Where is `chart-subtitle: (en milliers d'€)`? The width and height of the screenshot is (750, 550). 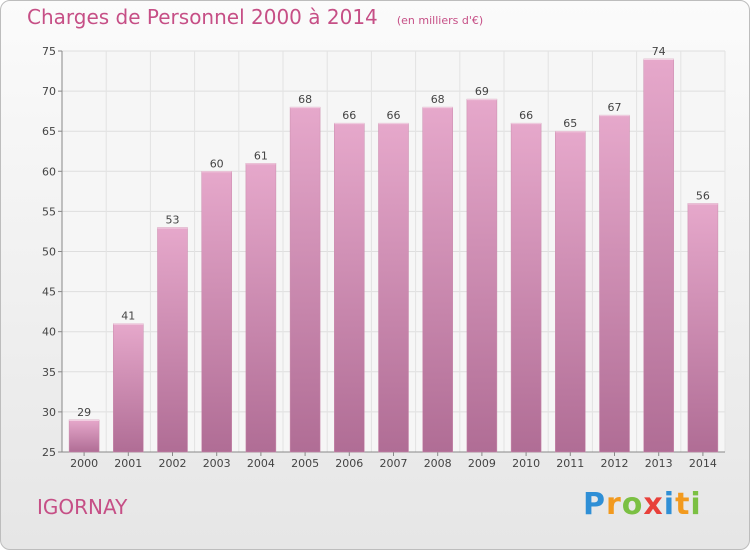 chart-subtitle: (en milliers d'€) is located at coordinates (440, 20).